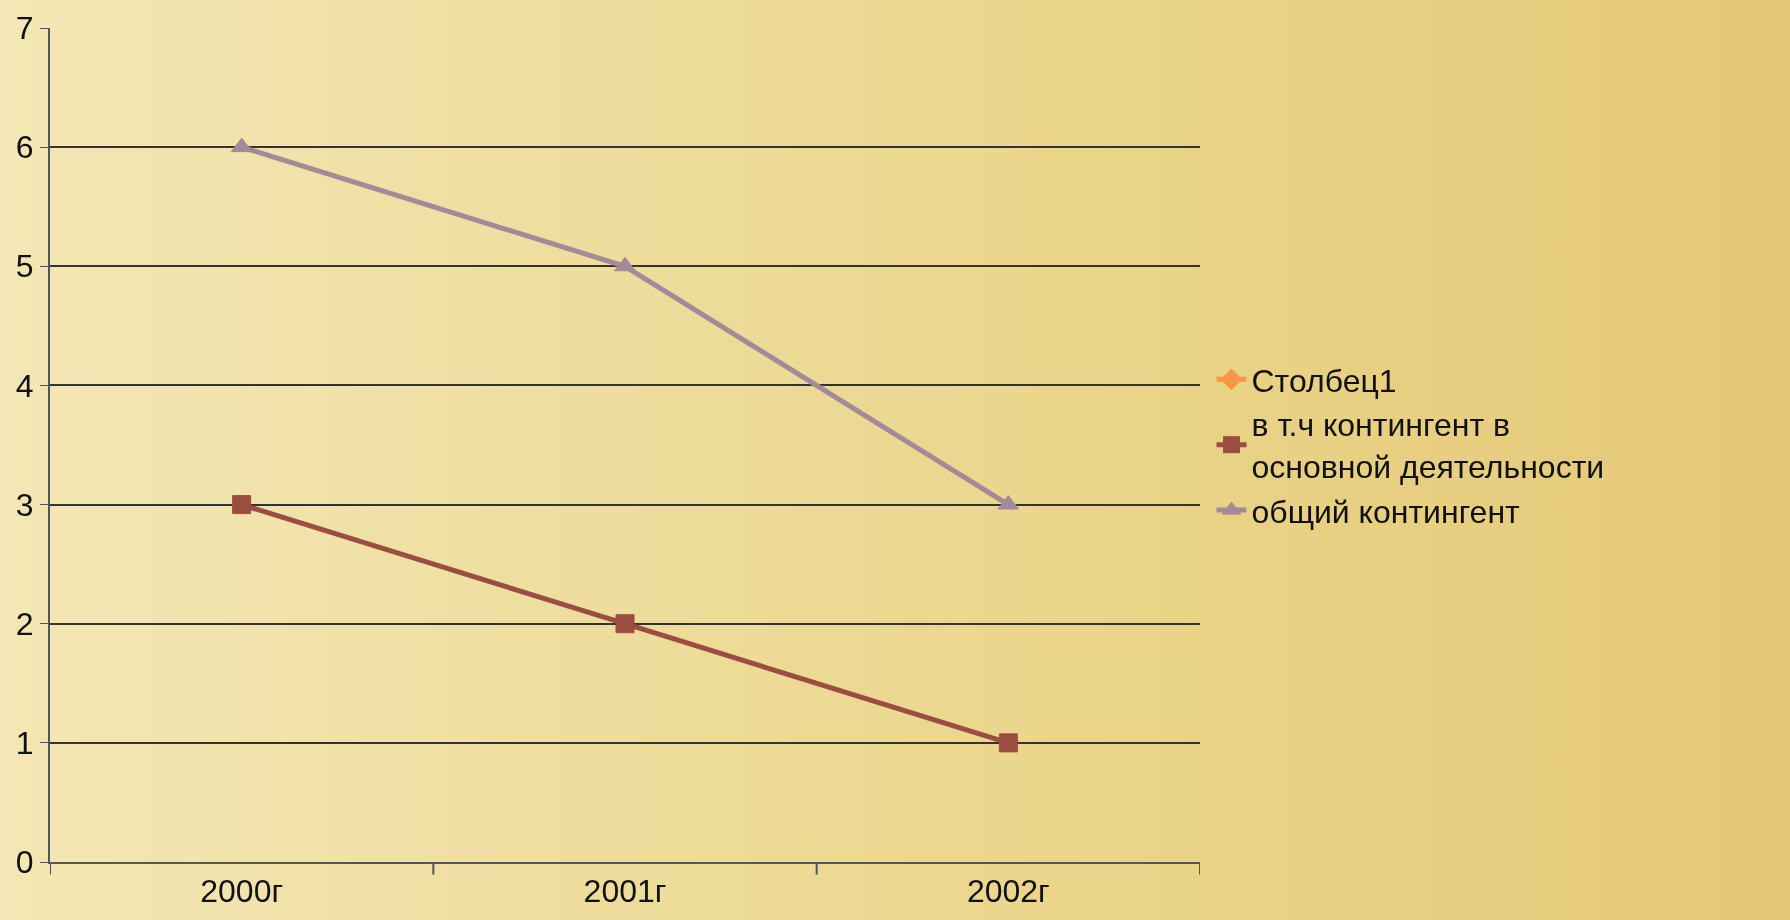 This screenshot has width=1790, height=920. I want to click on x-tick-label: 2002г, so click(1008, 891).